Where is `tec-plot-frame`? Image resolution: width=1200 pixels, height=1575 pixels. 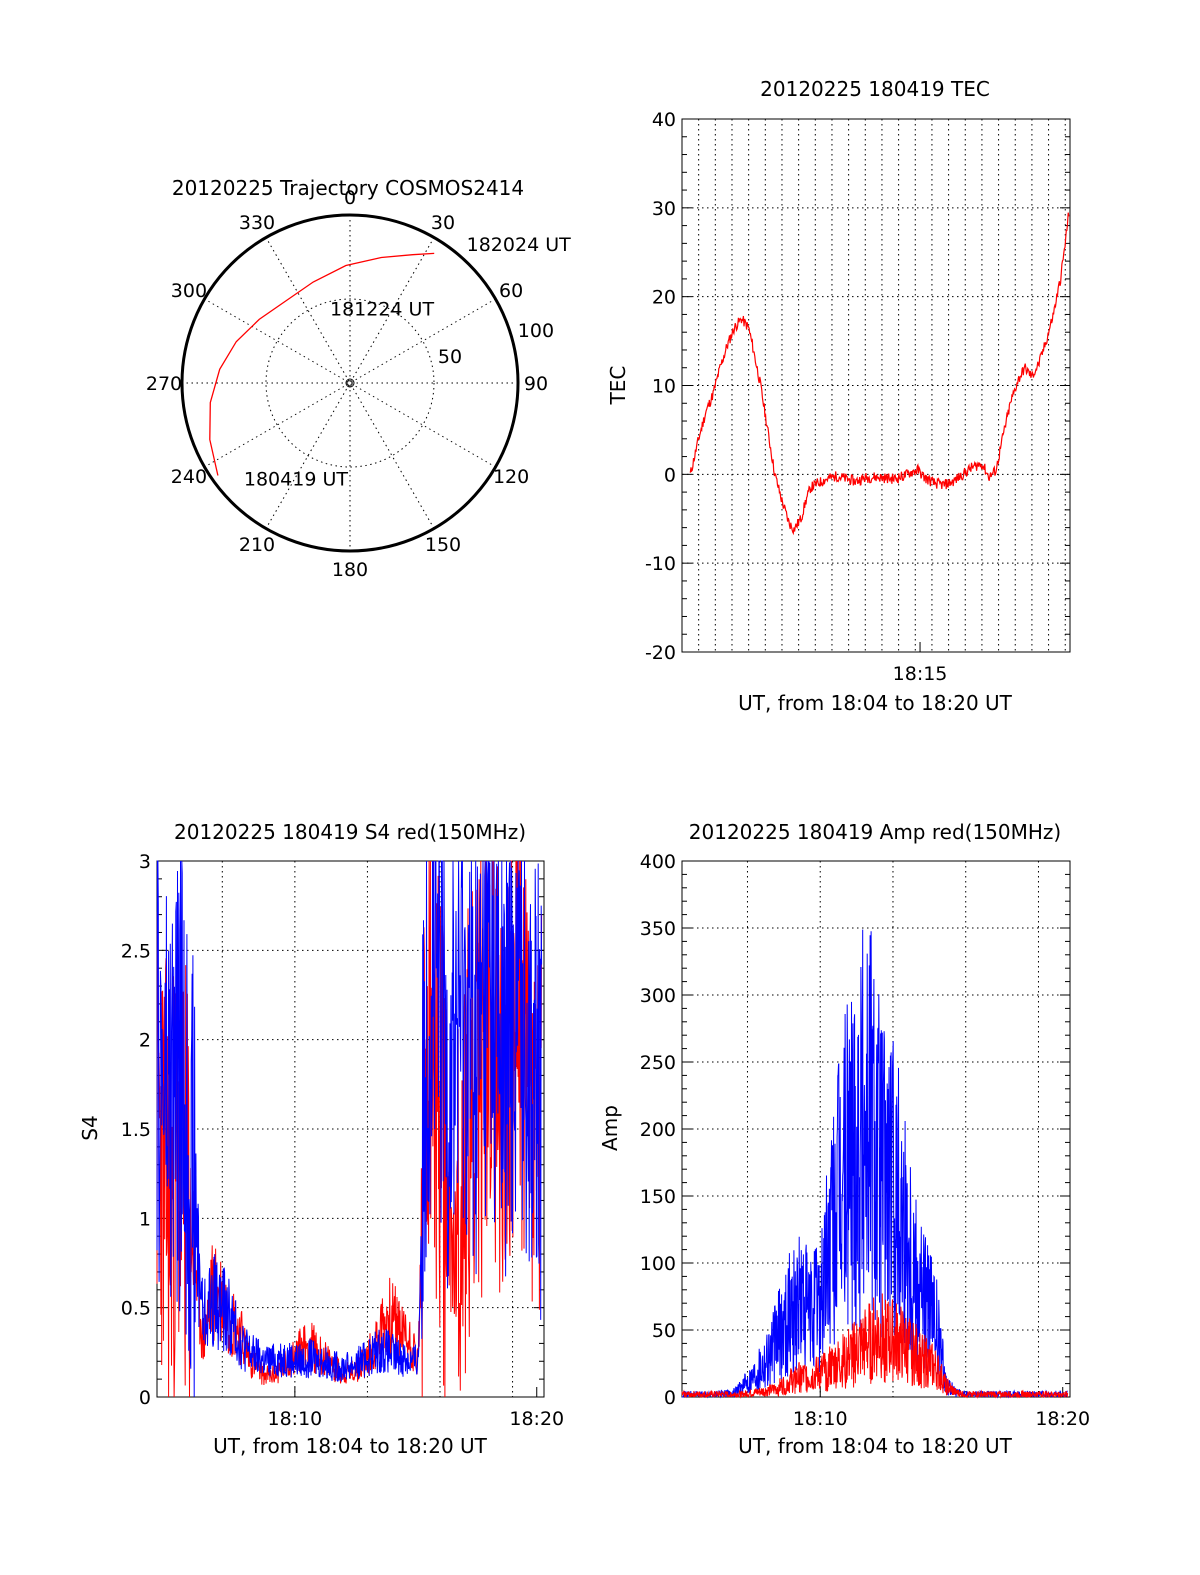 tec-plot-frame is located at coordinates (876, 385).